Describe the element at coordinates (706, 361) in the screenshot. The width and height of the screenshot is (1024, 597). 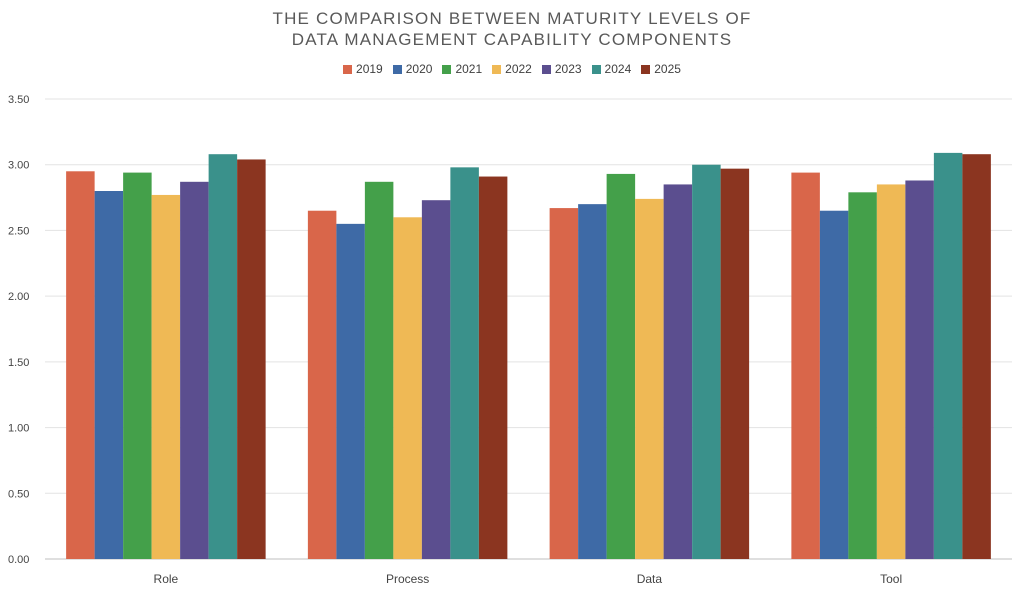
I see `bar-data-2024` at that location.